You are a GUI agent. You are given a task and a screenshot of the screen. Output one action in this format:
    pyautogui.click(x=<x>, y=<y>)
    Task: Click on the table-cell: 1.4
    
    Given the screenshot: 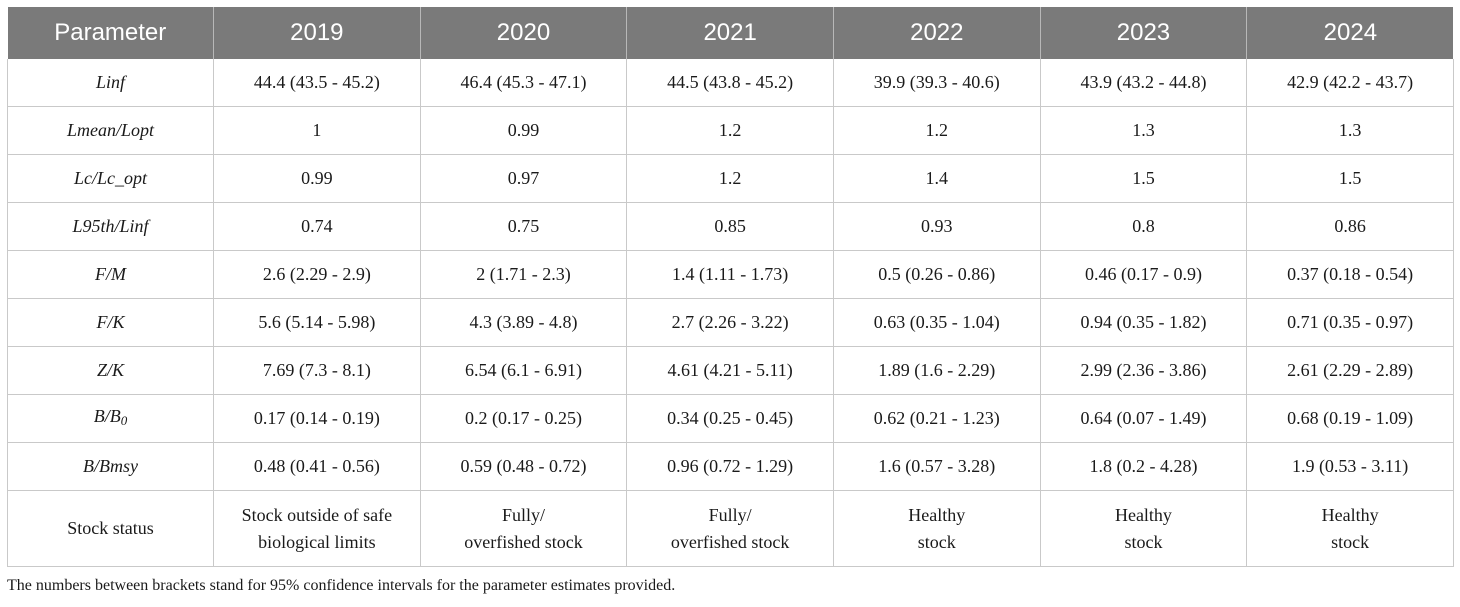 What is the action you would take?
    pyautogui.click(x=936, y=178)
    